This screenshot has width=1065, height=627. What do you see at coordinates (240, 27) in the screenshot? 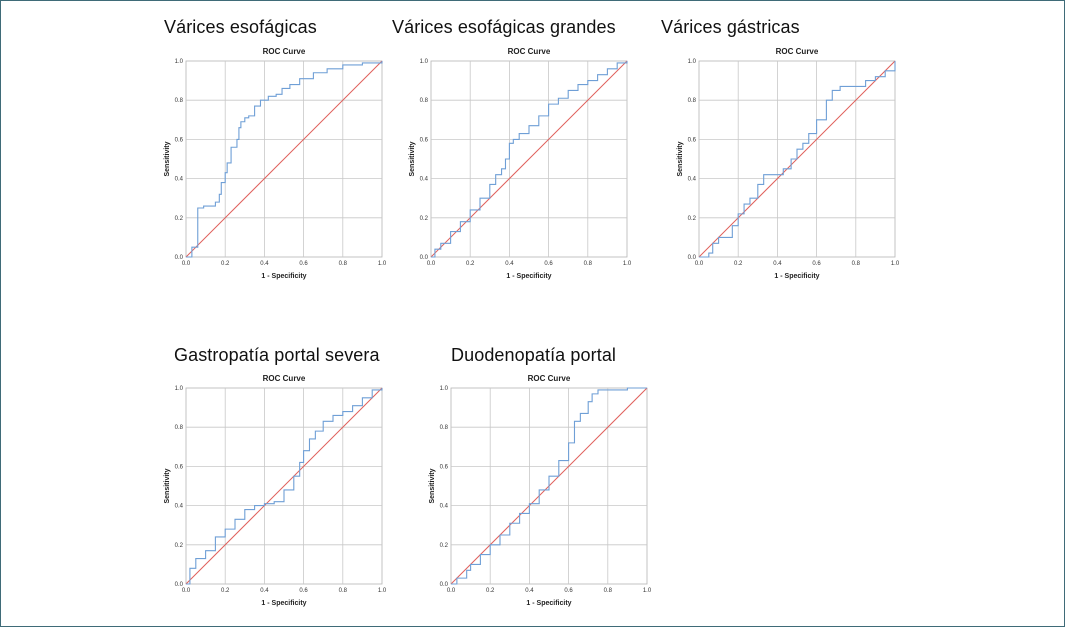
I see `panel-heading: Várices esofágicas` at bounding box center [240, 27].